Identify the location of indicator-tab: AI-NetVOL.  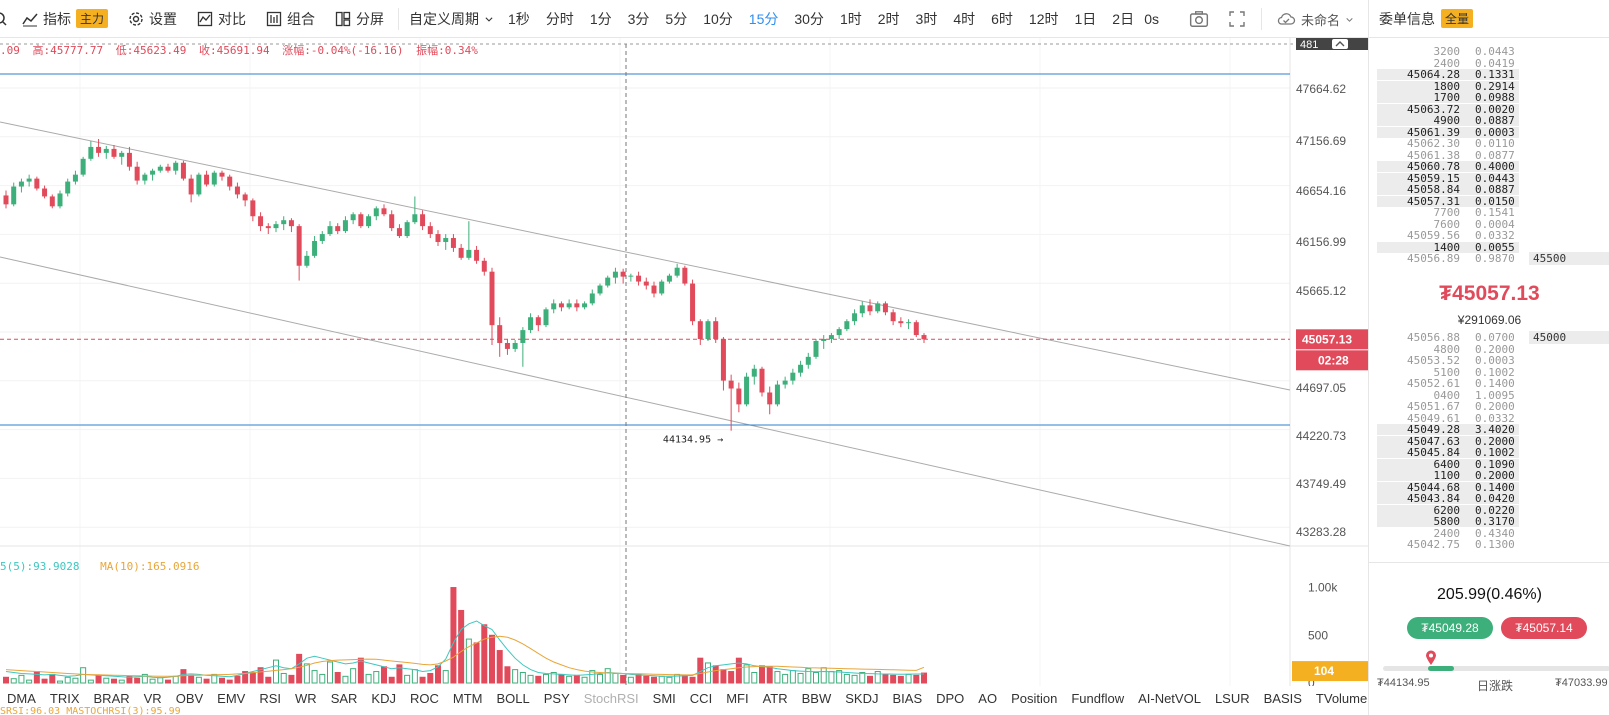
(1169, 698).